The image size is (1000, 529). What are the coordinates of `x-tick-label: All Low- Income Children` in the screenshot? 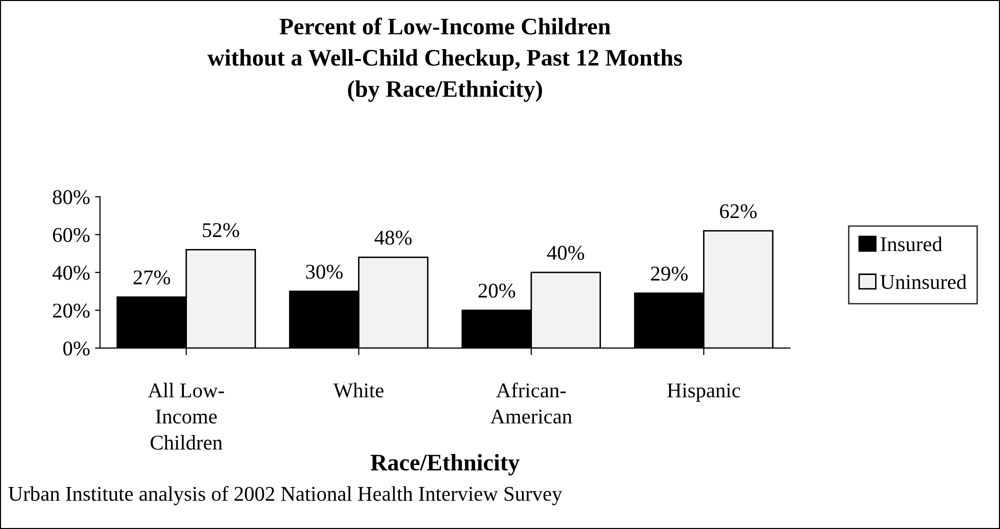 It's located at (186, 416).